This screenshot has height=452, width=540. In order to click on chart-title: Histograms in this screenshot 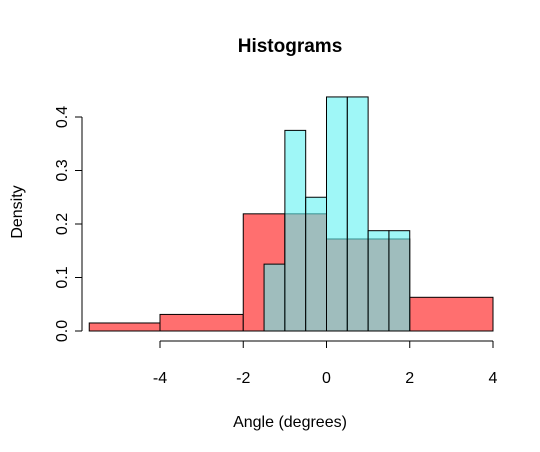, I will do `click(290, 46)`.